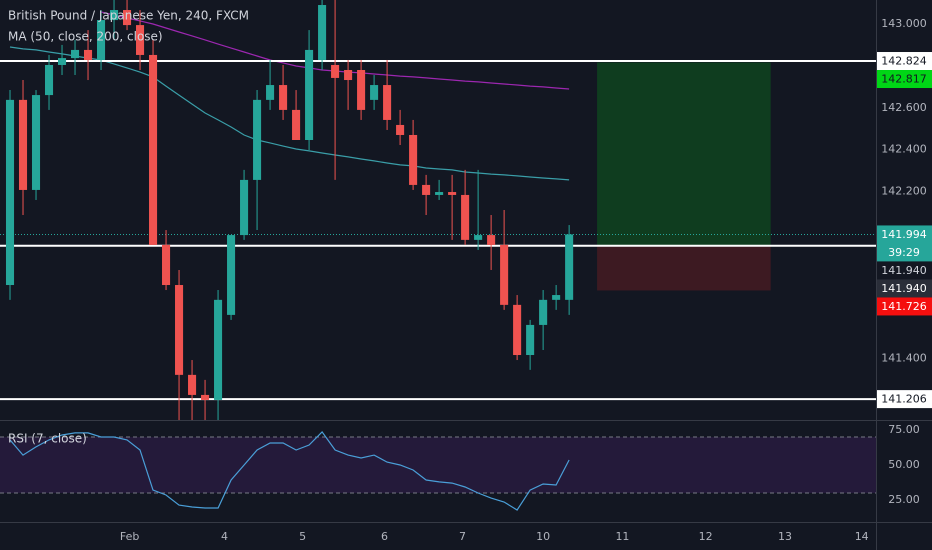  What do you see at coordinates (684, 268) in the screenshot?
I see `loss-zone` at bounding box center [684, 268].